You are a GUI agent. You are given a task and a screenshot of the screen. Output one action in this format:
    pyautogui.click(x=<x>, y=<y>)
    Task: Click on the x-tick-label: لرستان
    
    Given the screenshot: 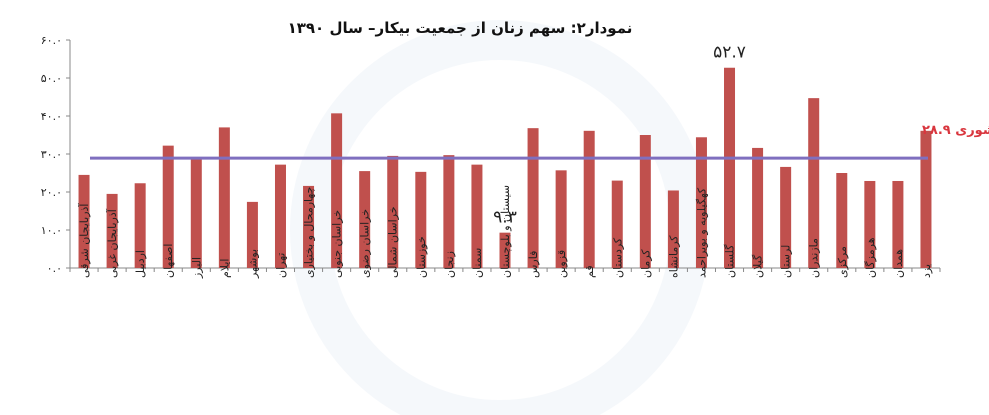 What is the action you would take?
    pyautogui.click(x=786, y=261)
    